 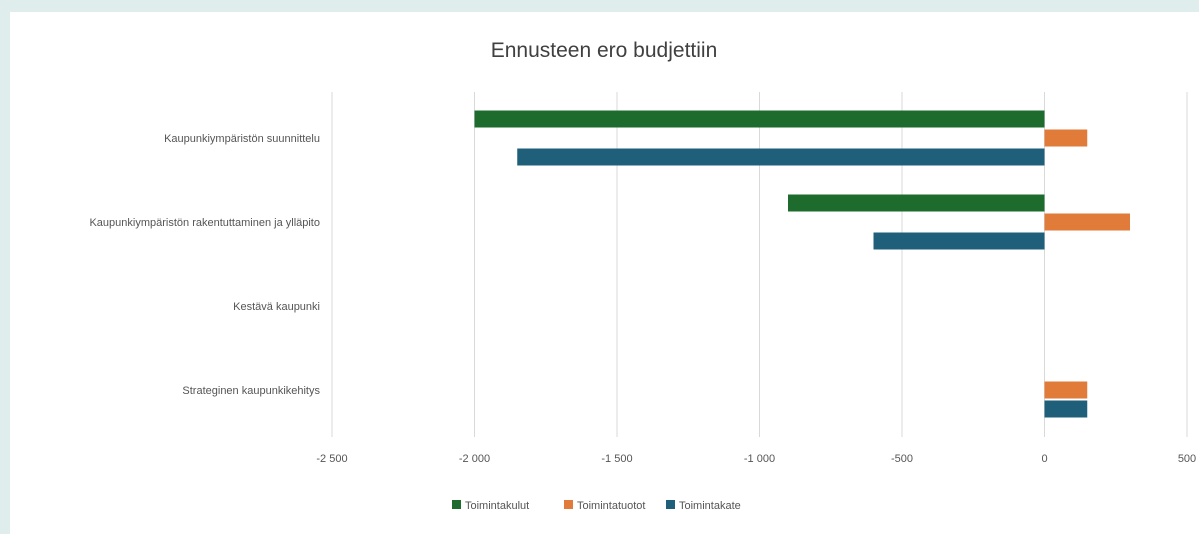 I want to click on x-tick-labels: -2 500 -2 000 -1 500 -1 000 -500 0 500, so click(x=756, y=459).